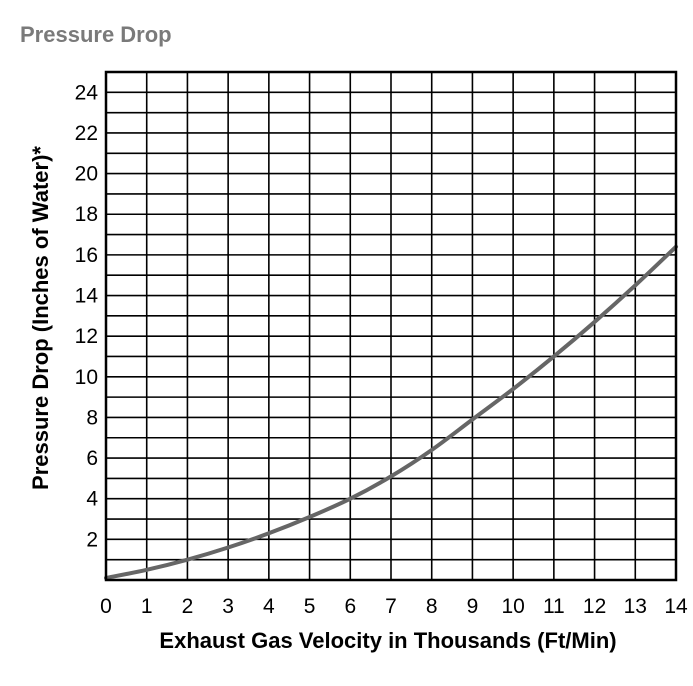 Image resolution: width=693 pixels, height=686 pixels. I want to click on x-tick-label: 11, so click(554, 606).